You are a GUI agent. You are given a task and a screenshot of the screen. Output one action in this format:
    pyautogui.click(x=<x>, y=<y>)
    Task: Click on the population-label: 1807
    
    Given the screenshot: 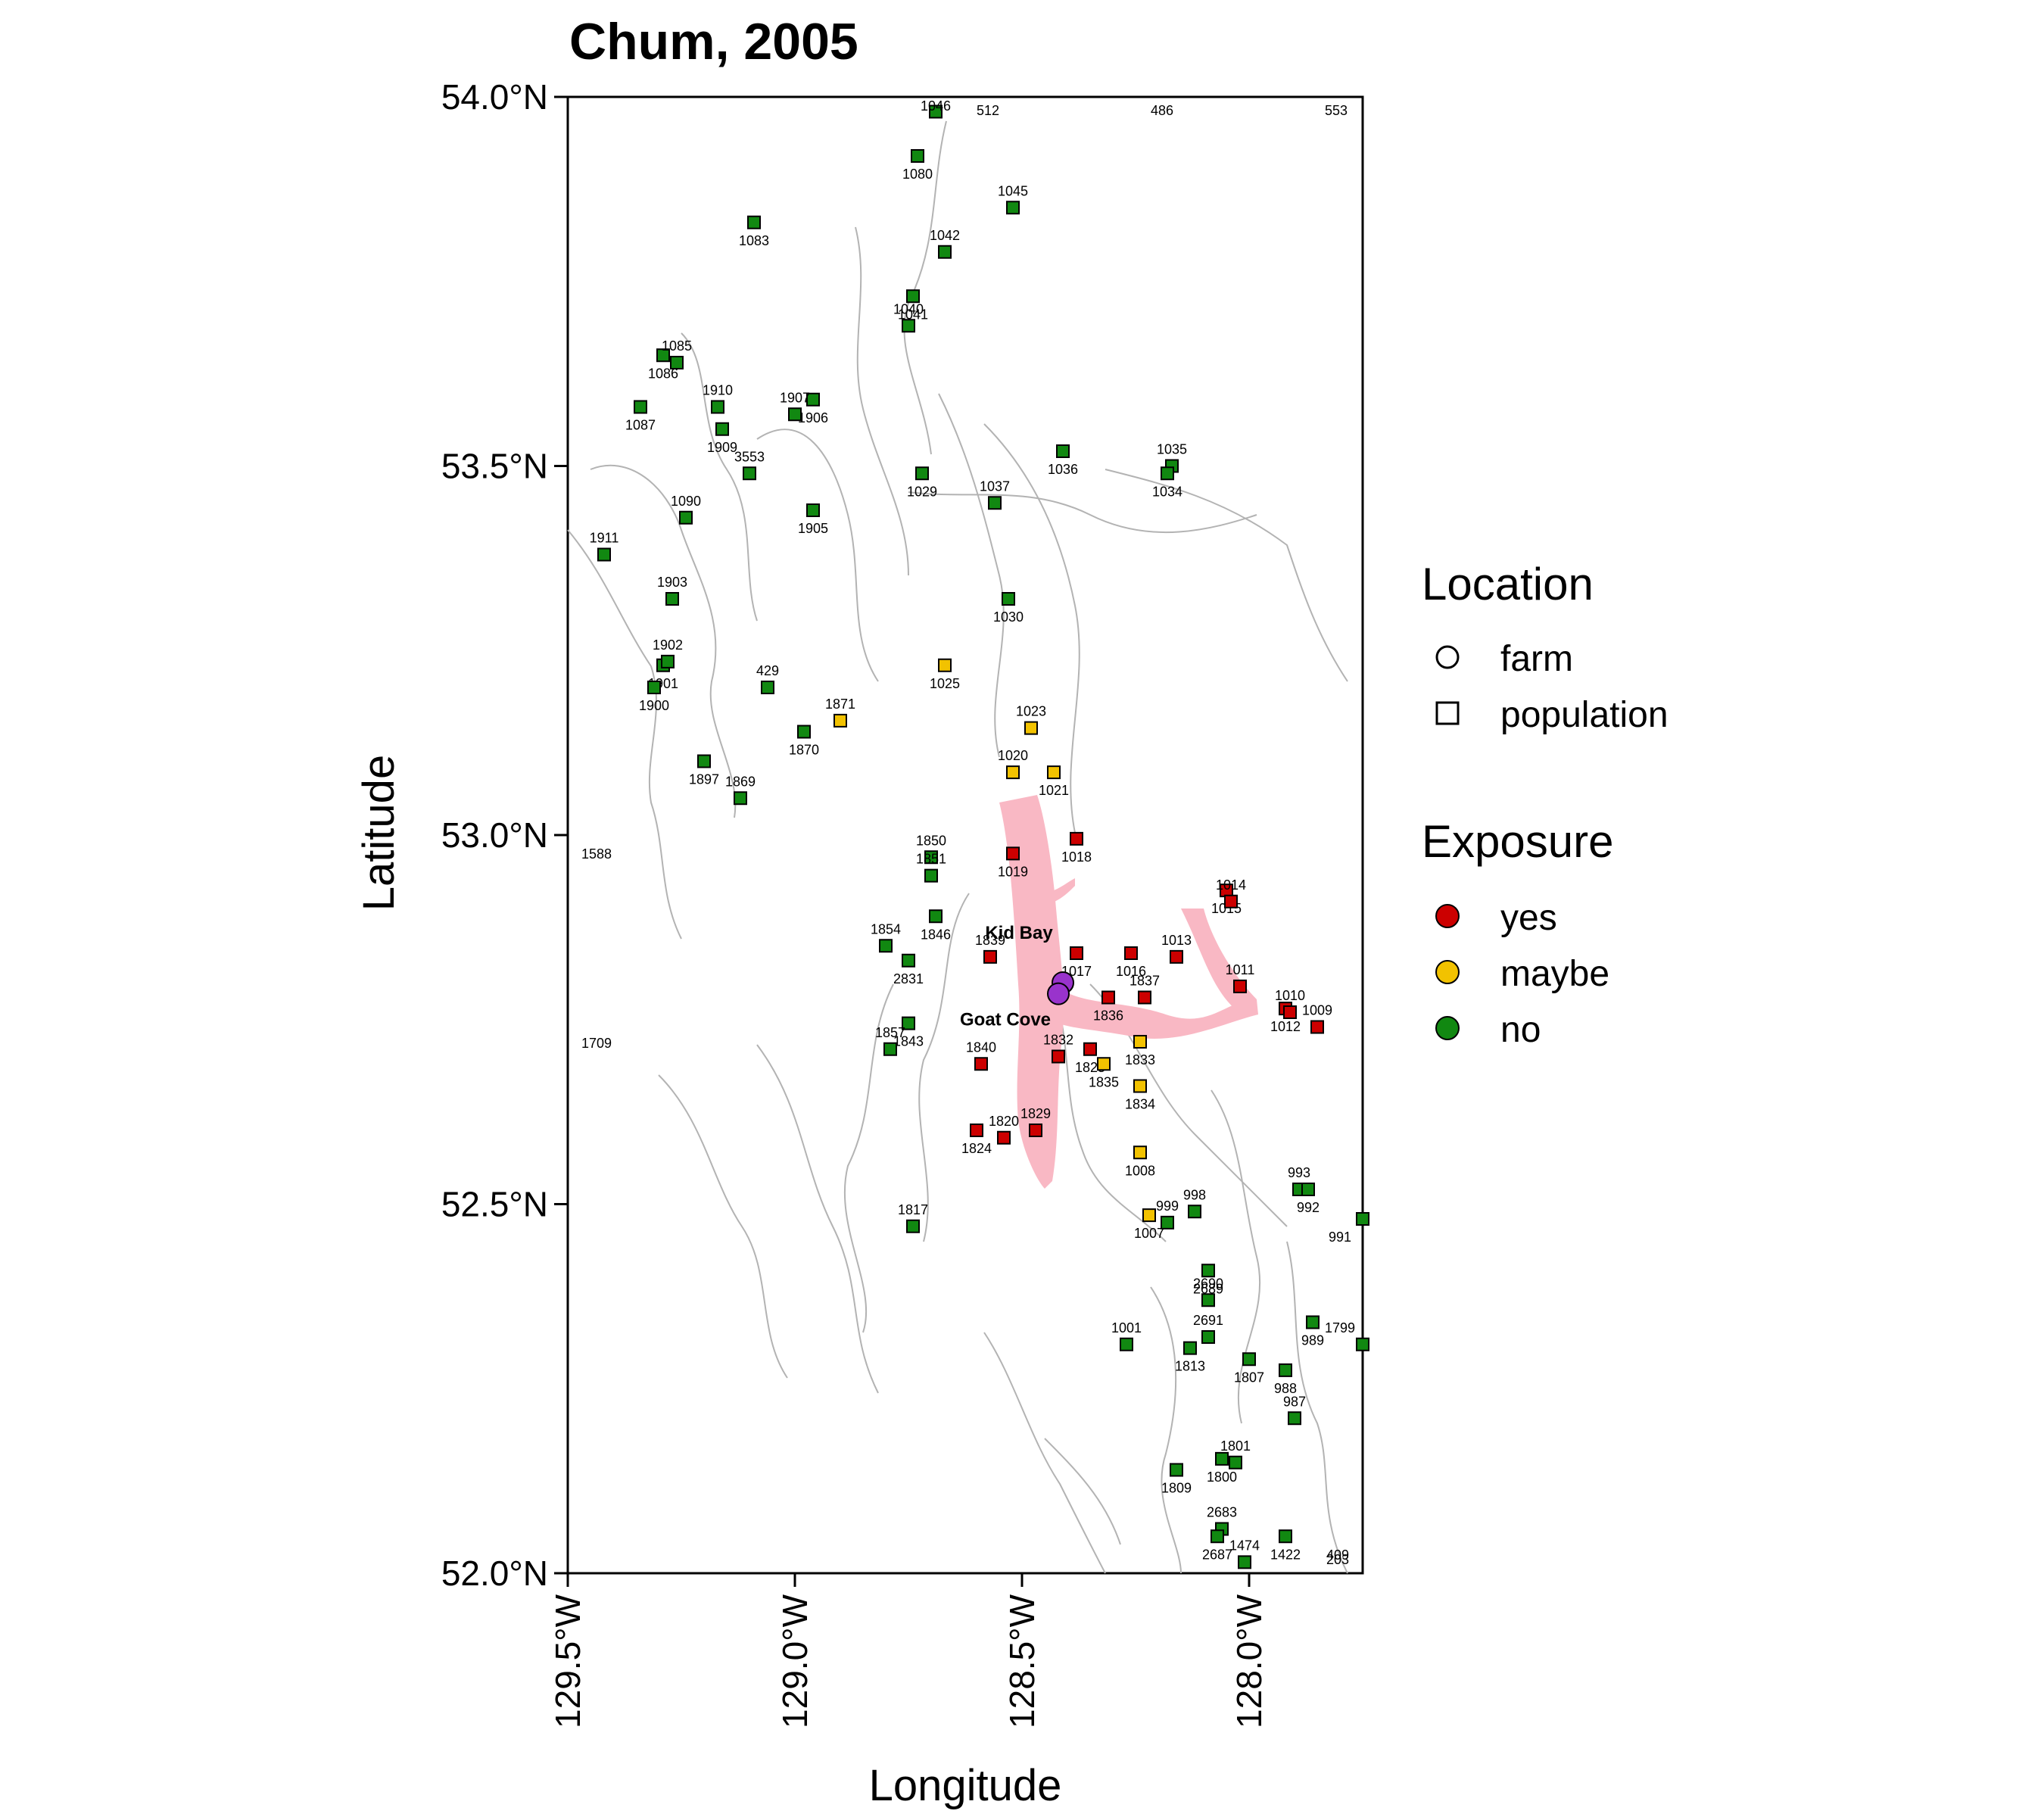 What is the action you would take?
    pyautogui.click(x=1249, y=1377)
    